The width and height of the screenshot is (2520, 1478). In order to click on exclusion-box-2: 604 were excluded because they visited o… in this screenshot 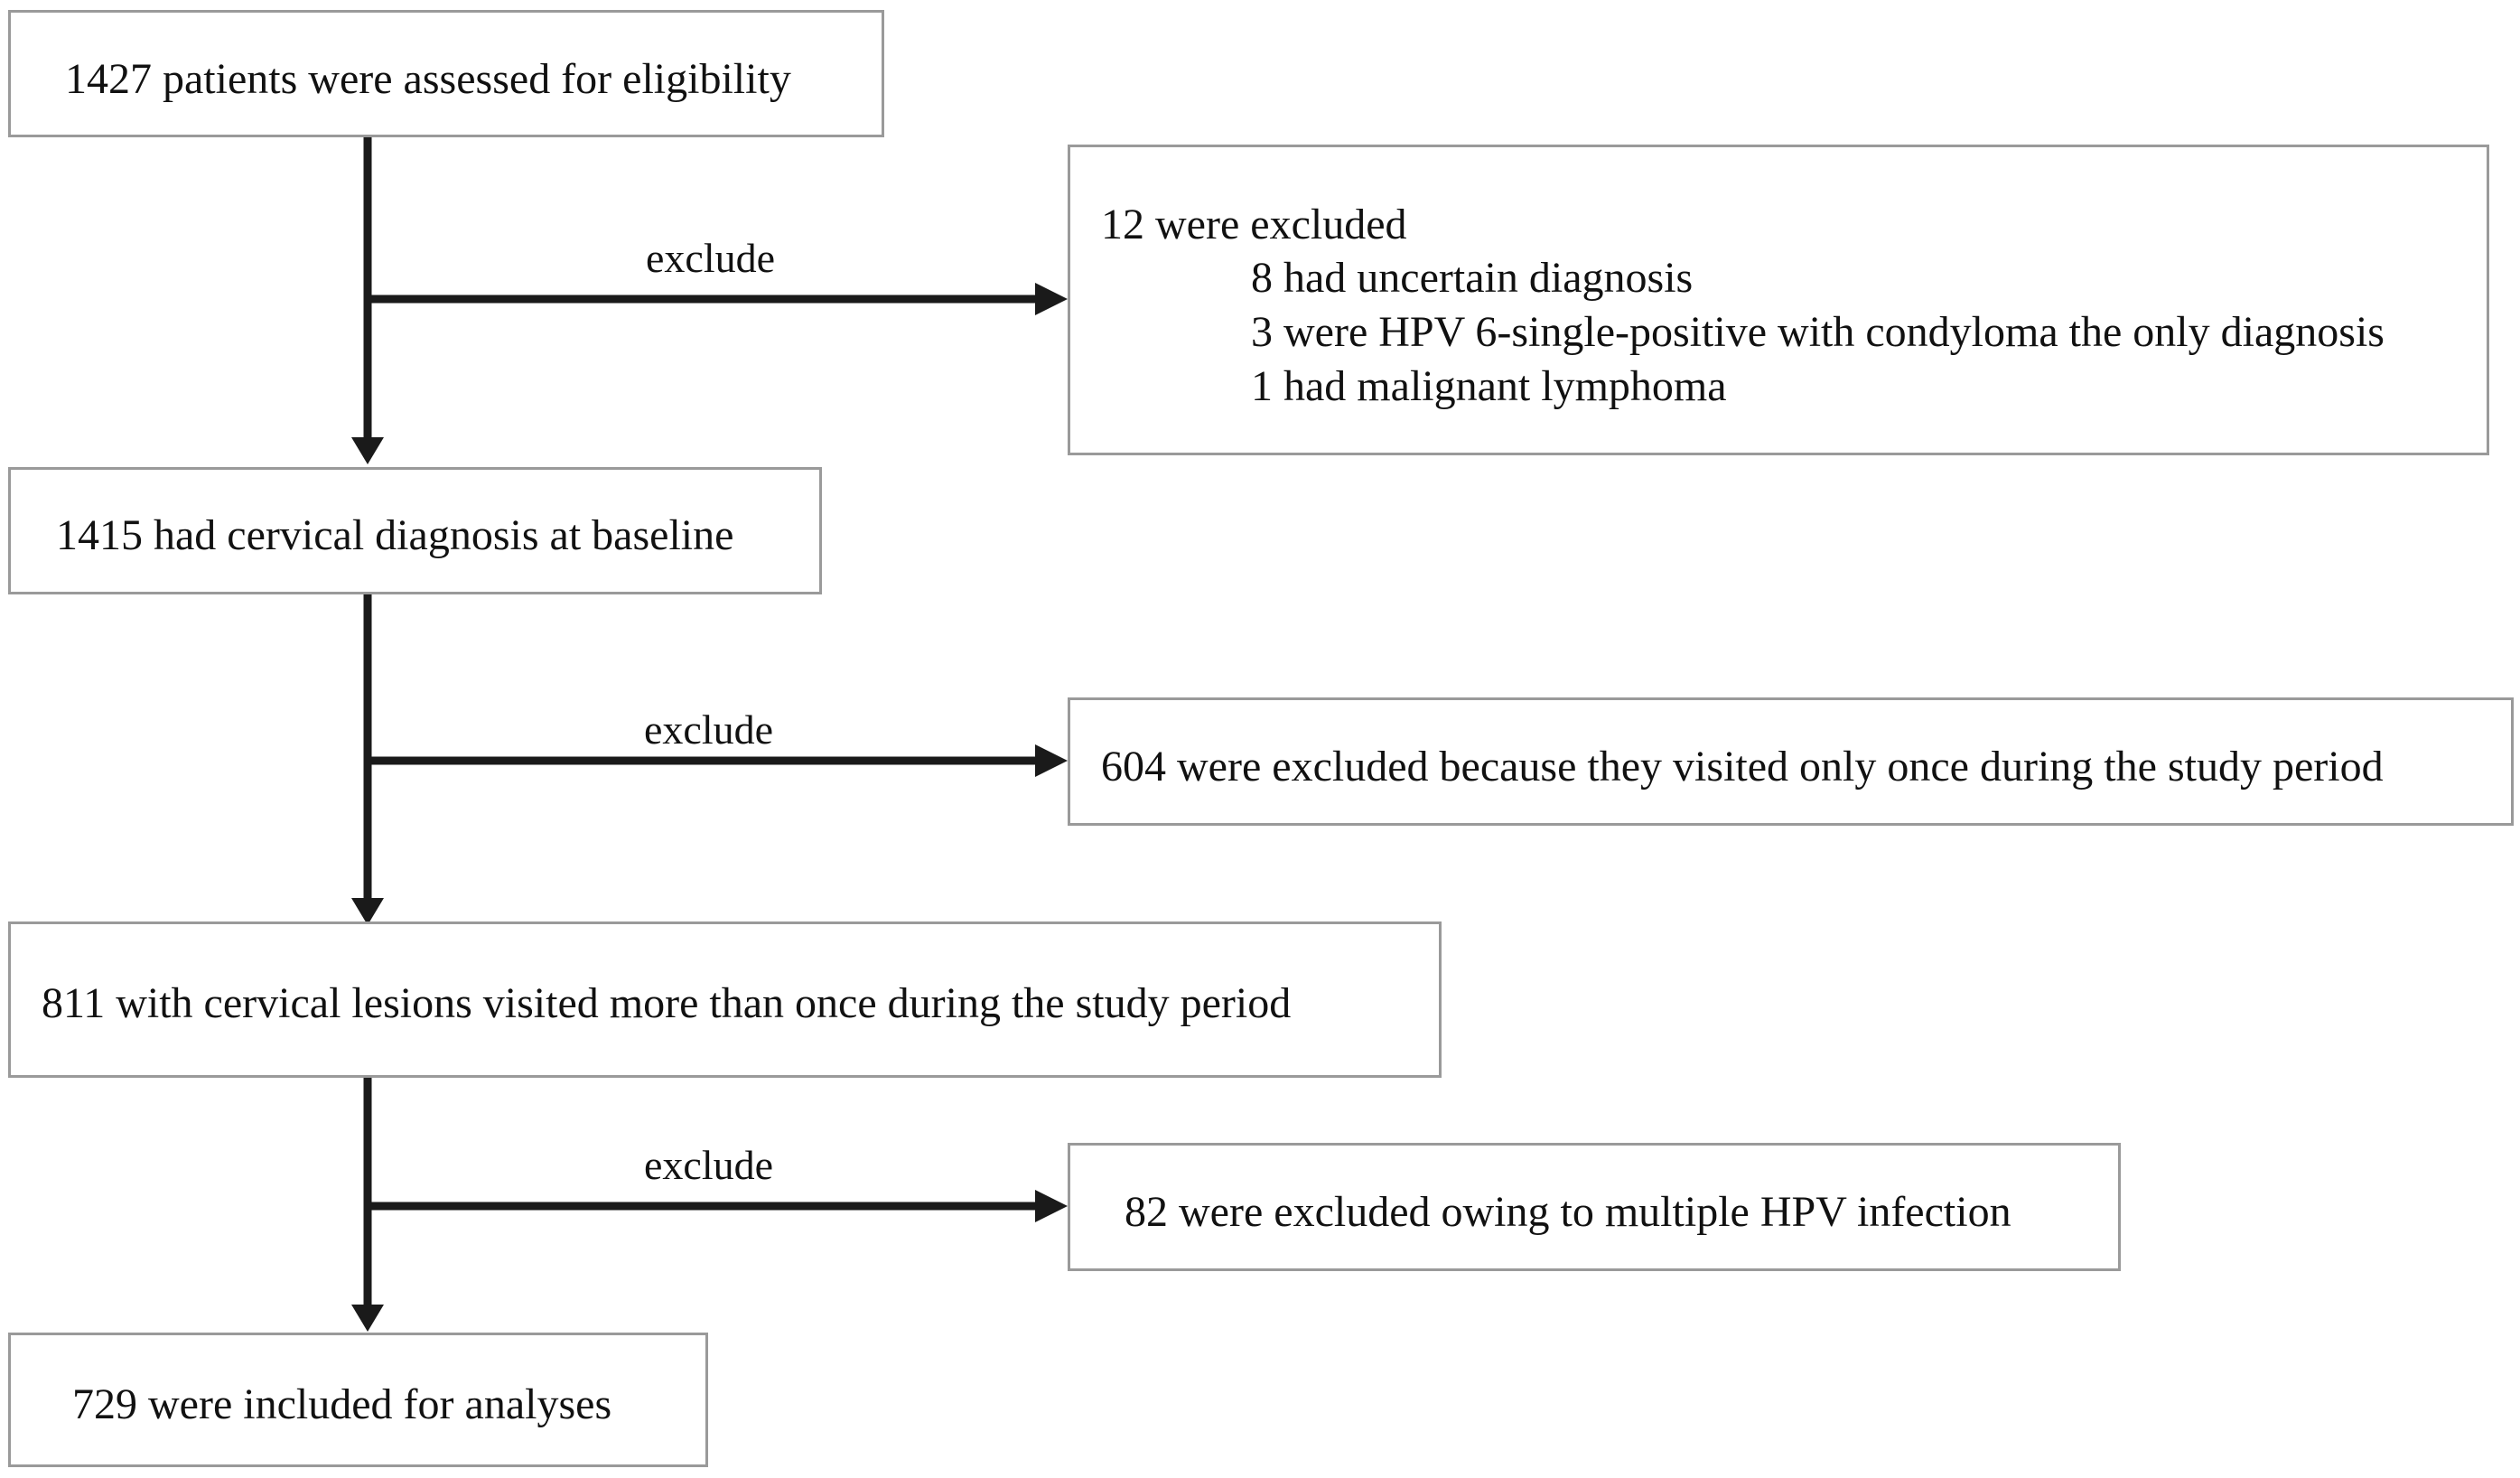, I will do `click(1791, 762)`.